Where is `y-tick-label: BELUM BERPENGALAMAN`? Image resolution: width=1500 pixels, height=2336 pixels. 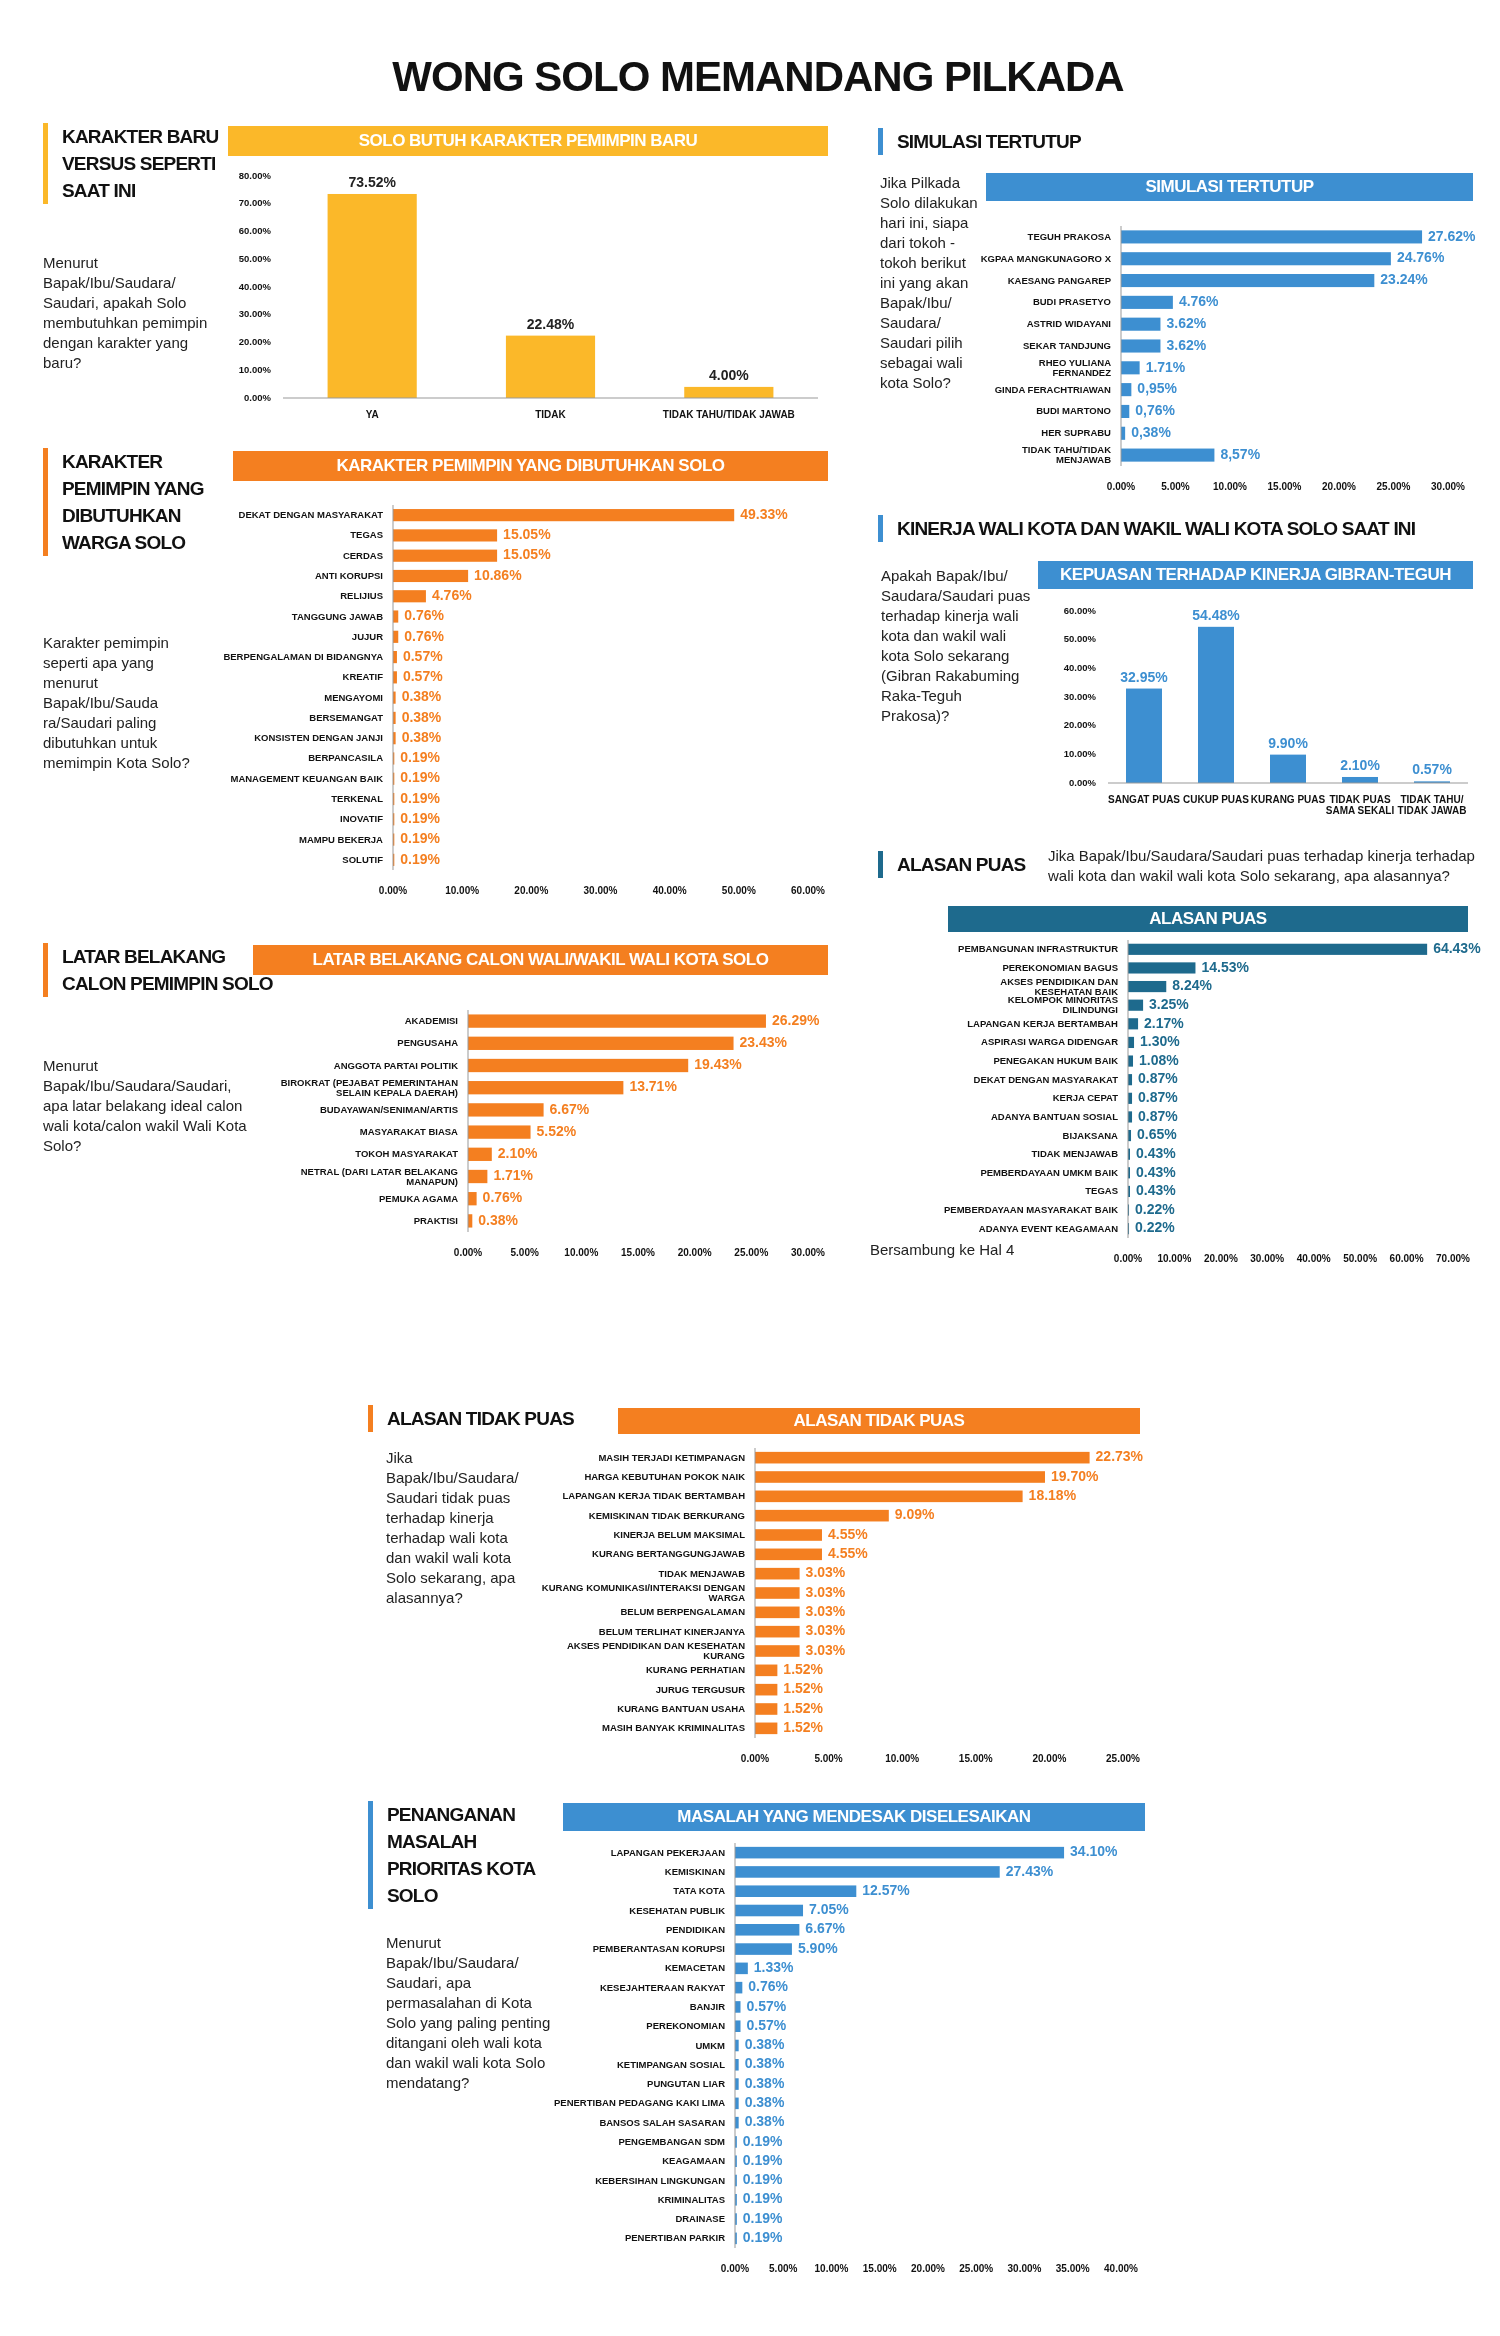 y-tick-label: BELUM BERPENGALAMAN is located at coordinates (683, 1611).